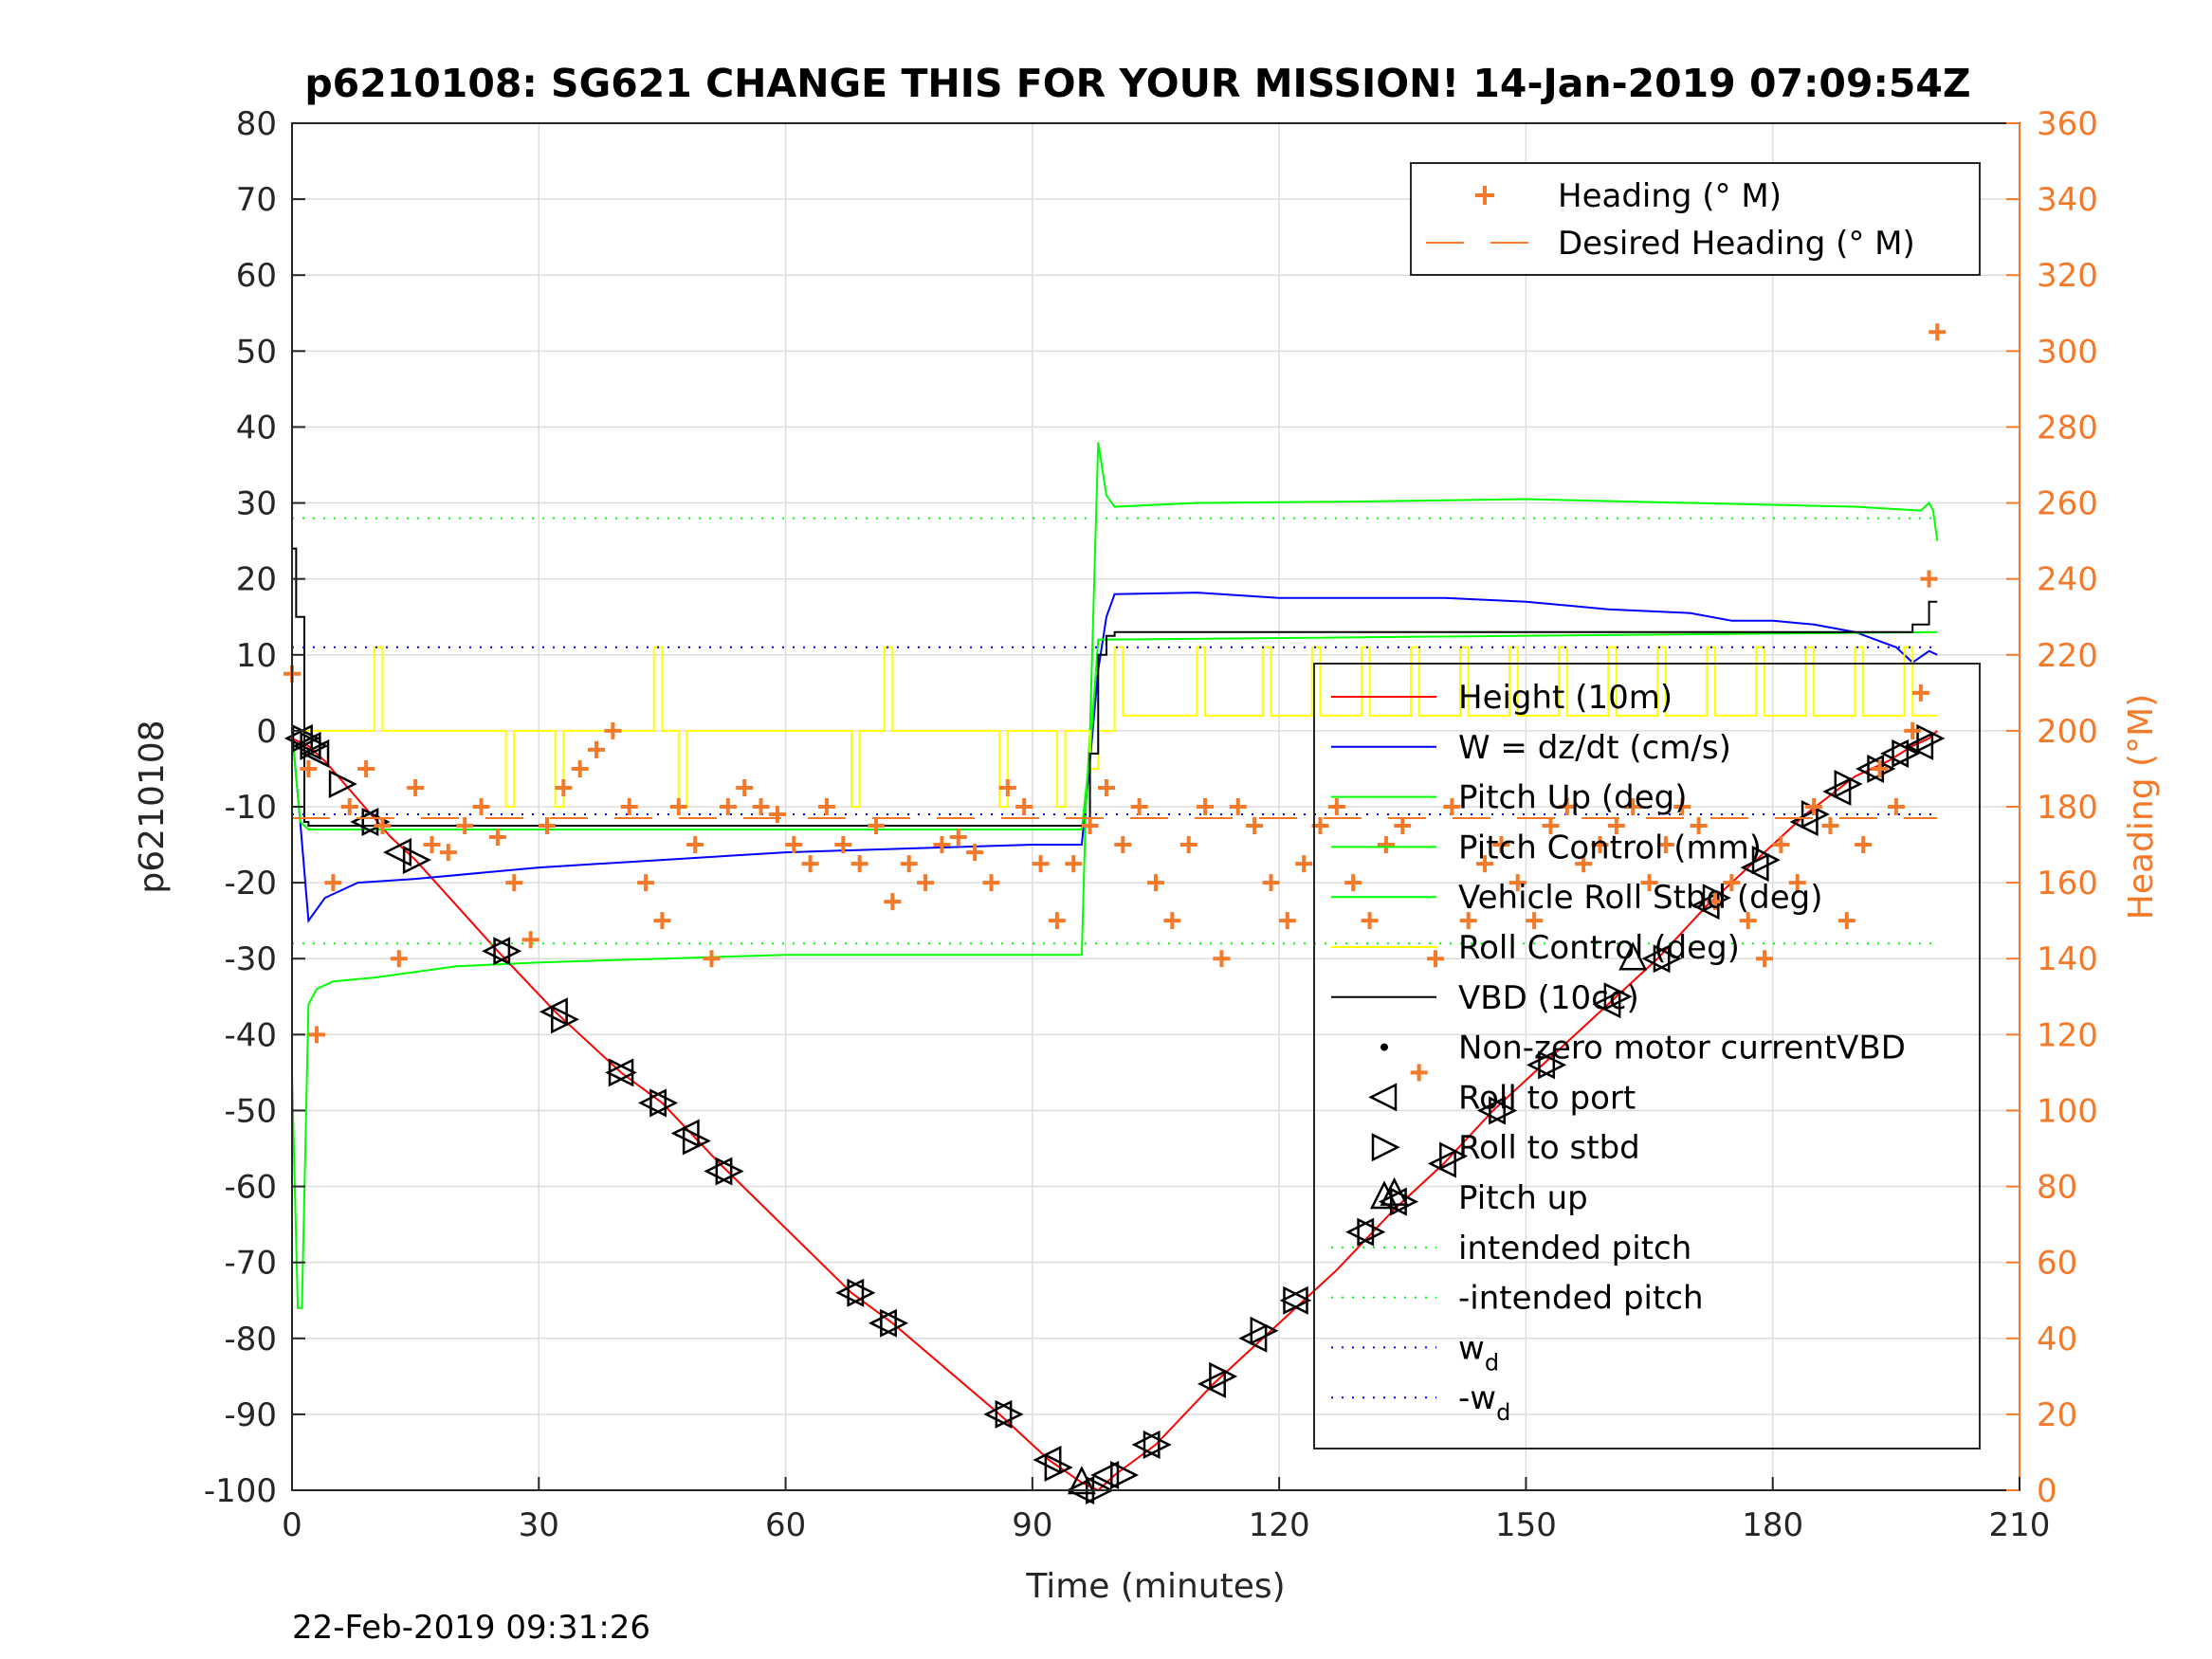  Describe the element at coordinates (250, 1339) in the screenshot. I see `y-tick-label: -80` at that location.